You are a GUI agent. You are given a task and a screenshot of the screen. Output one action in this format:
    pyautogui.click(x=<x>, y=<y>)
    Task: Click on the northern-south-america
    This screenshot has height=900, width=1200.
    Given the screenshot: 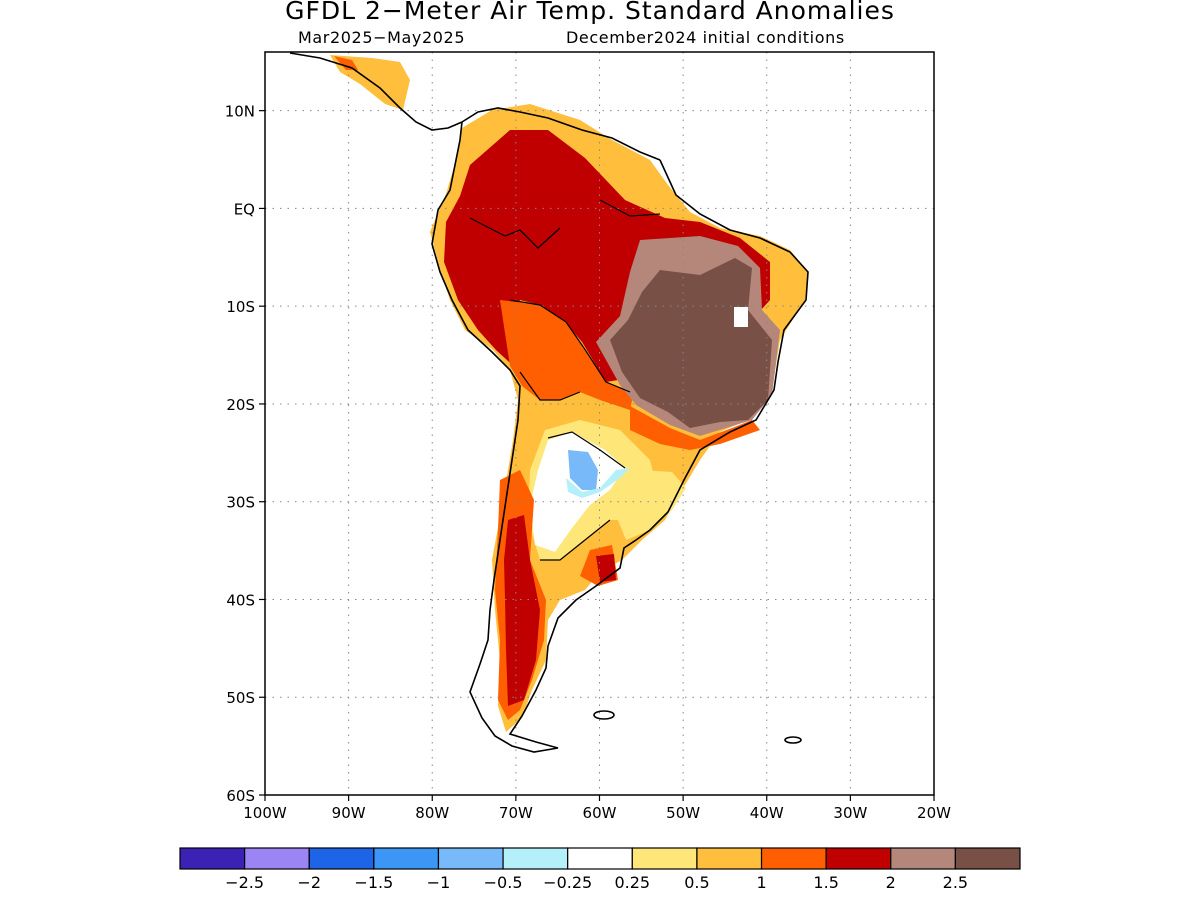 What is the action you would take?
    pyautogui.click(x=607, y=256)
    